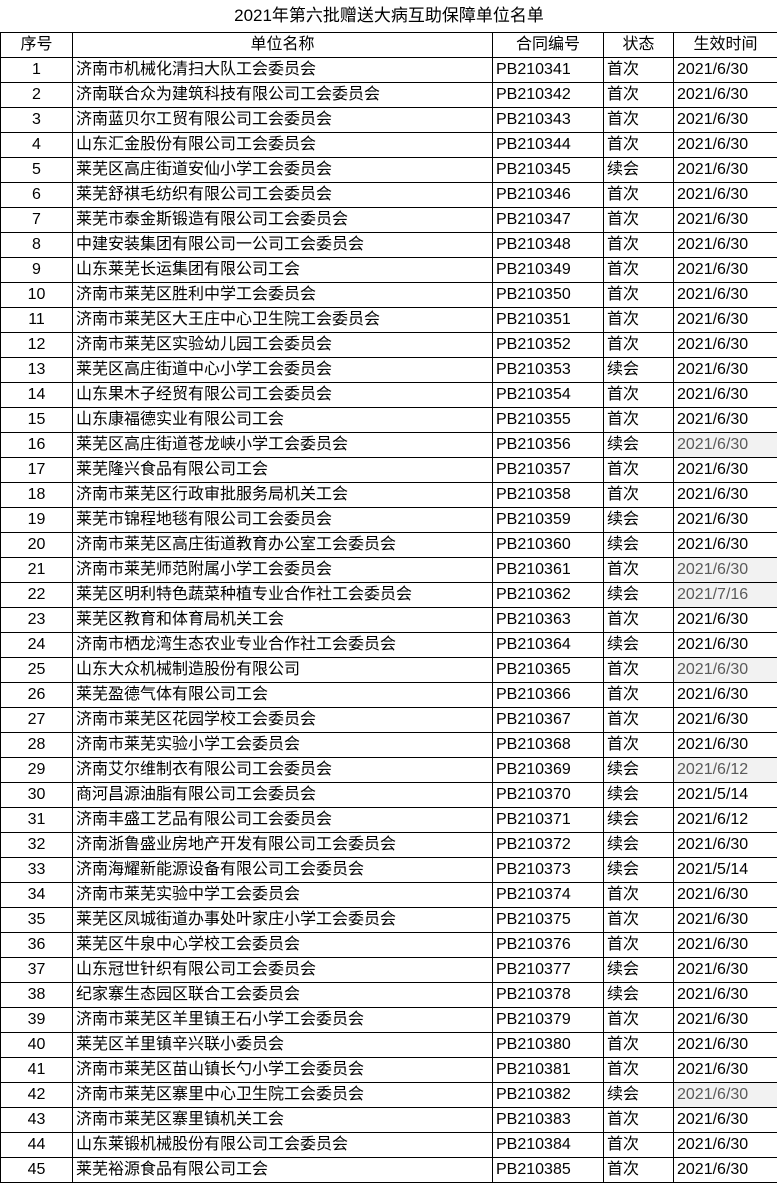 Image resolution: width=777 pixels, height=1183 pixels. I want to click on table-row: 11 济南市莱芜区大王庄中心卫生院工会委员会 PB210351 首次 2021/6/30, so click(388, 320).